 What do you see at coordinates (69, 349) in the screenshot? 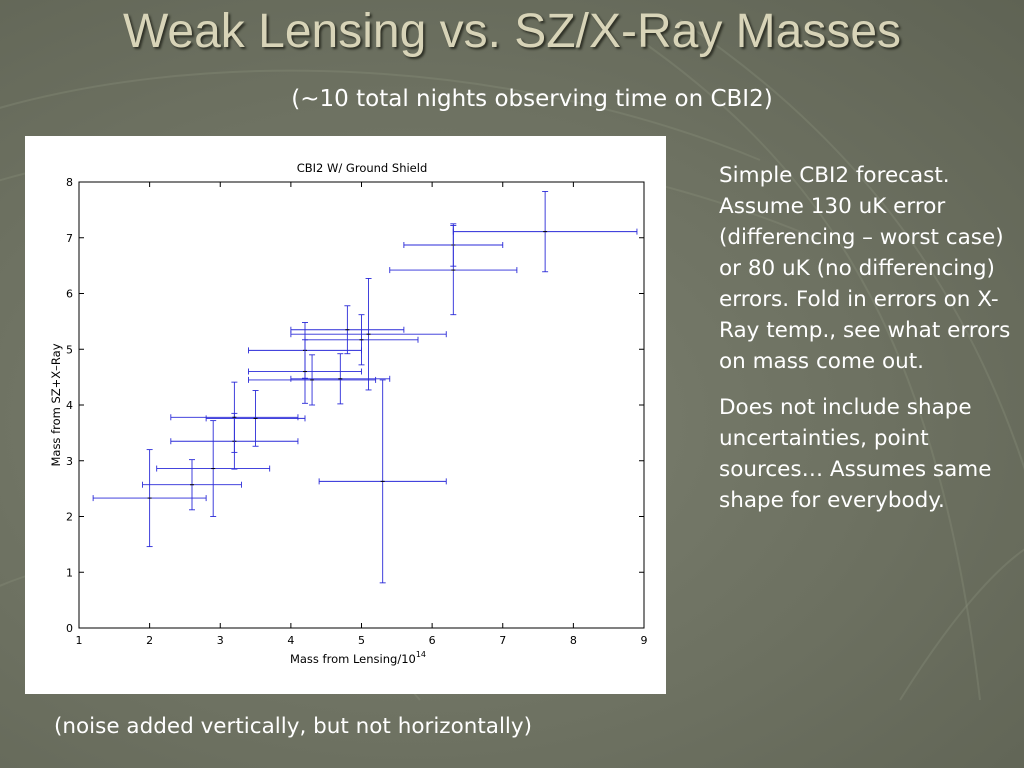
I see `y-tick-label: 5` at bounding box center [69, 349].